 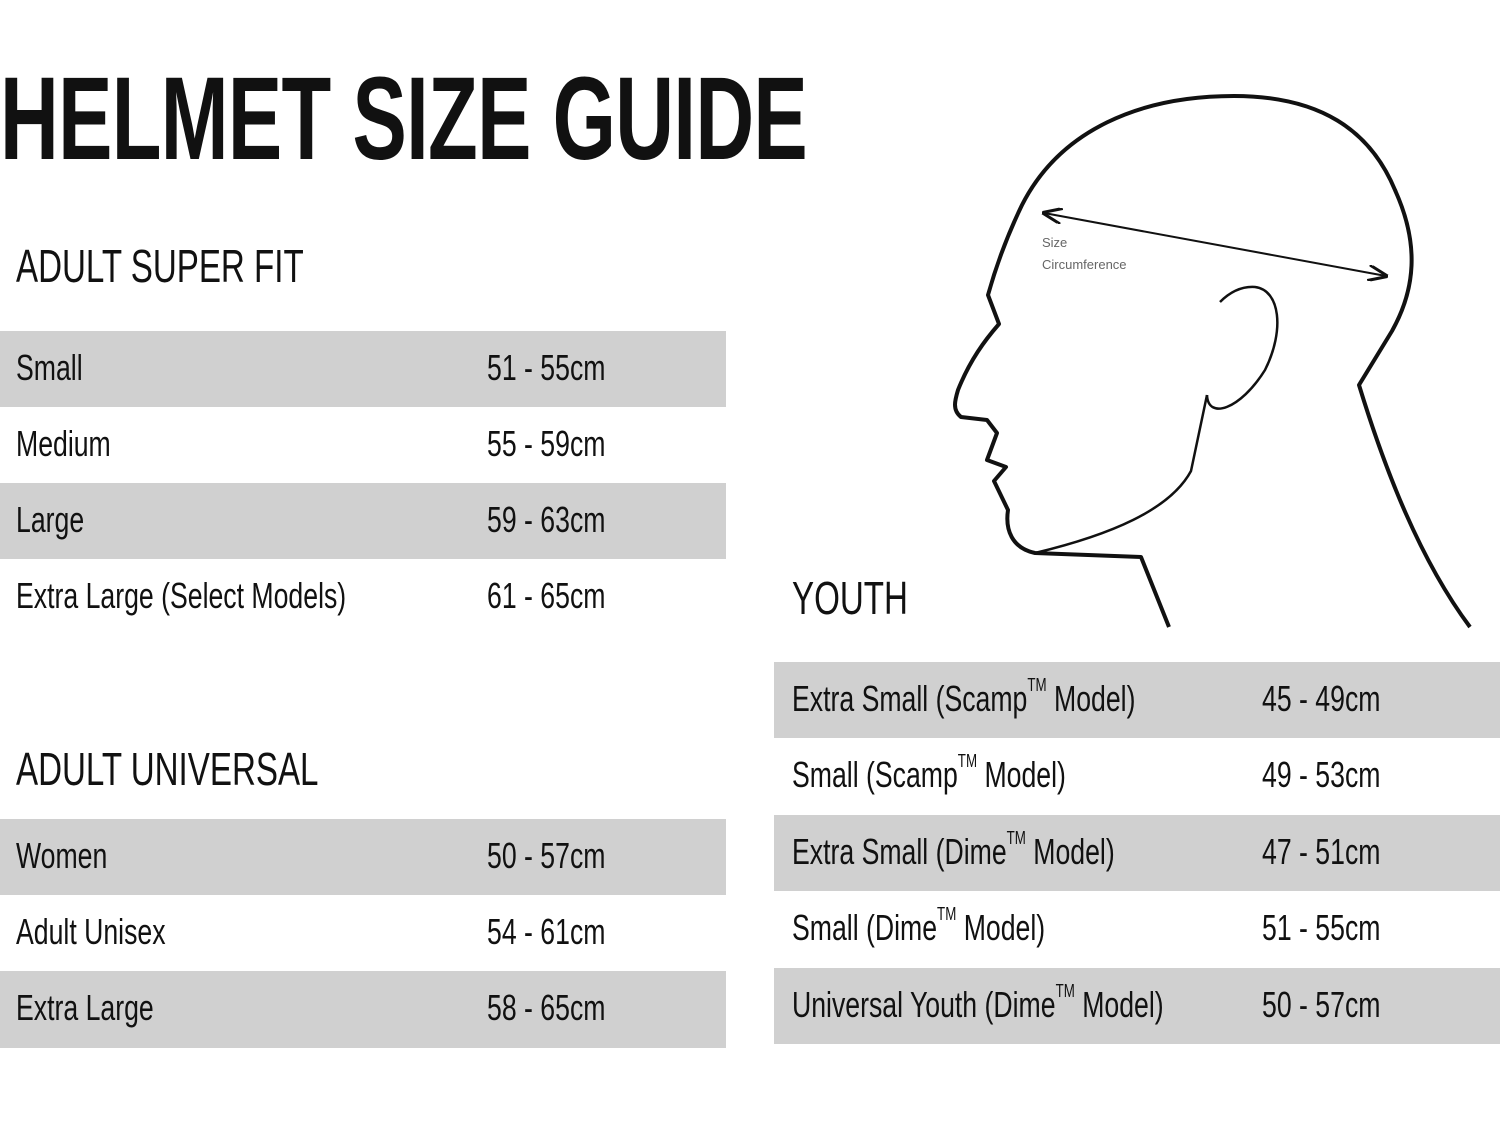 I want to click on table-row: Adult Unisex 54 - 61cm, so click(x=363, y=933).